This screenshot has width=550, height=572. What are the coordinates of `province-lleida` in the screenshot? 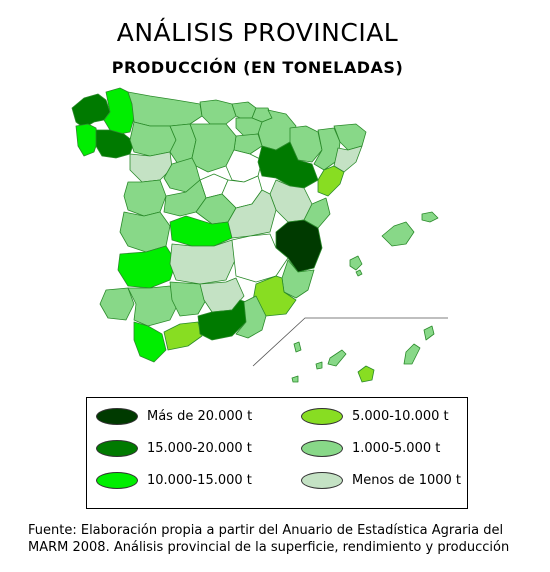 It's located at (327, 149).